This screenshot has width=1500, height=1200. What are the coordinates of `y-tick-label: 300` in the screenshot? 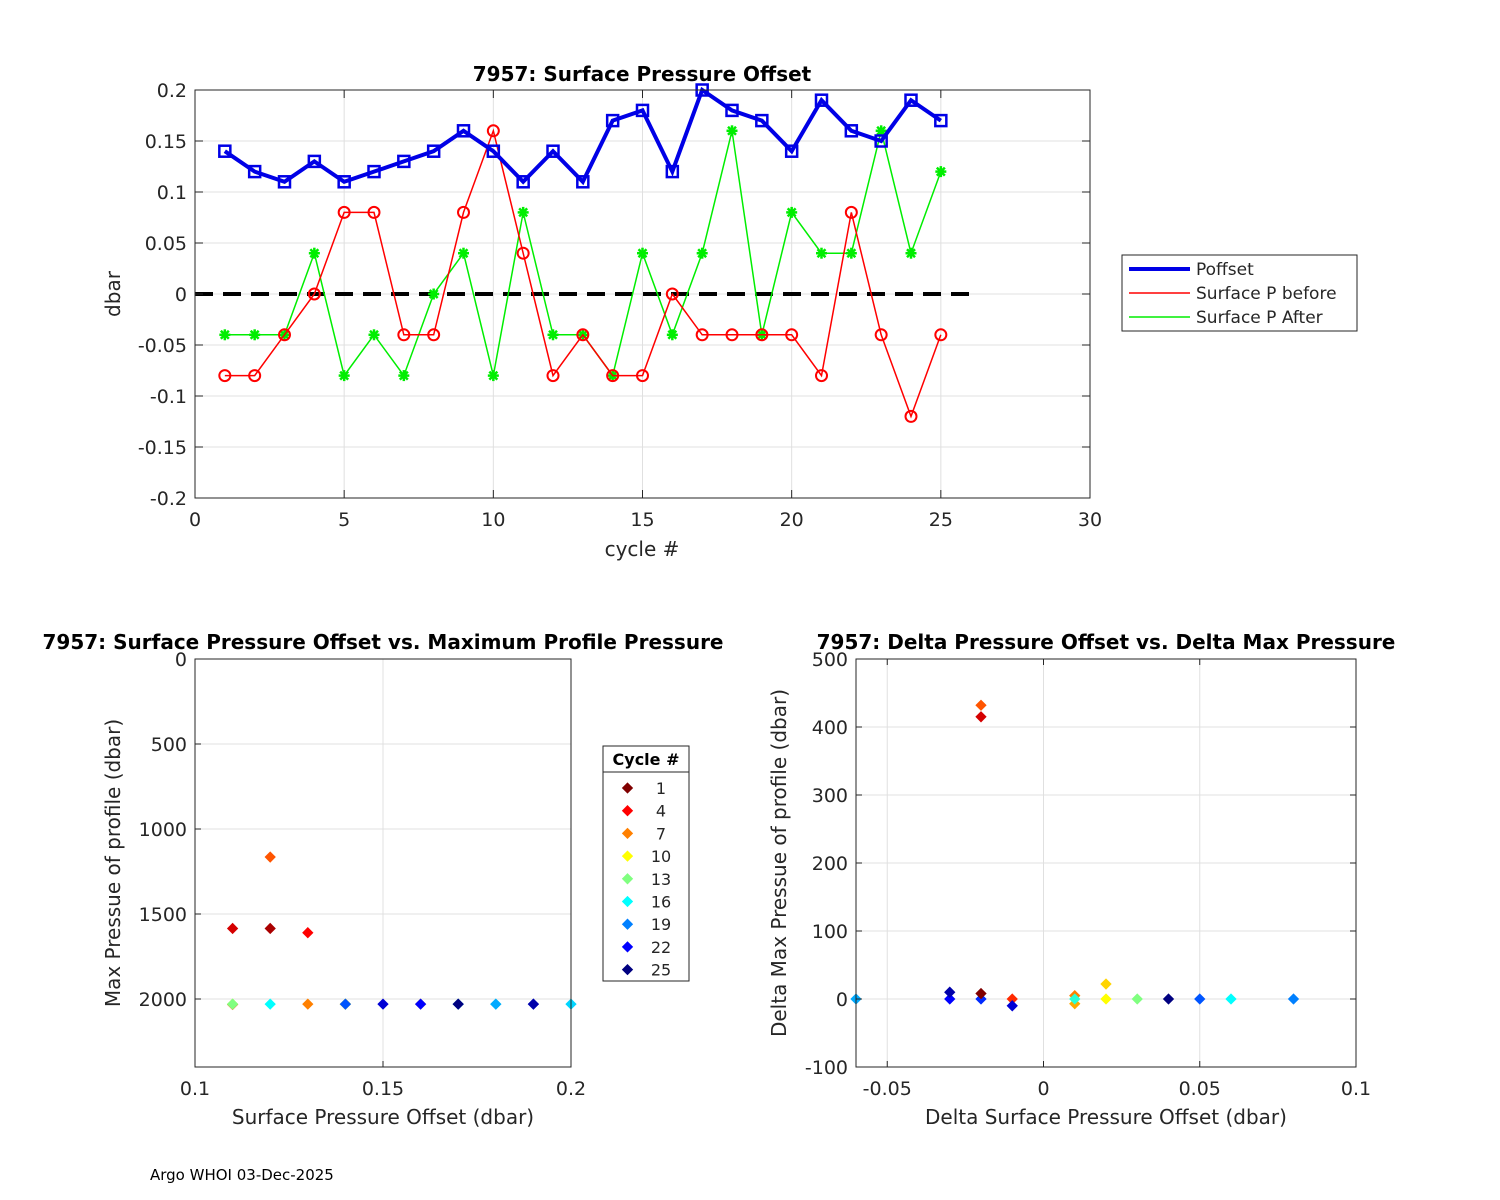 It's located at (830, 796).